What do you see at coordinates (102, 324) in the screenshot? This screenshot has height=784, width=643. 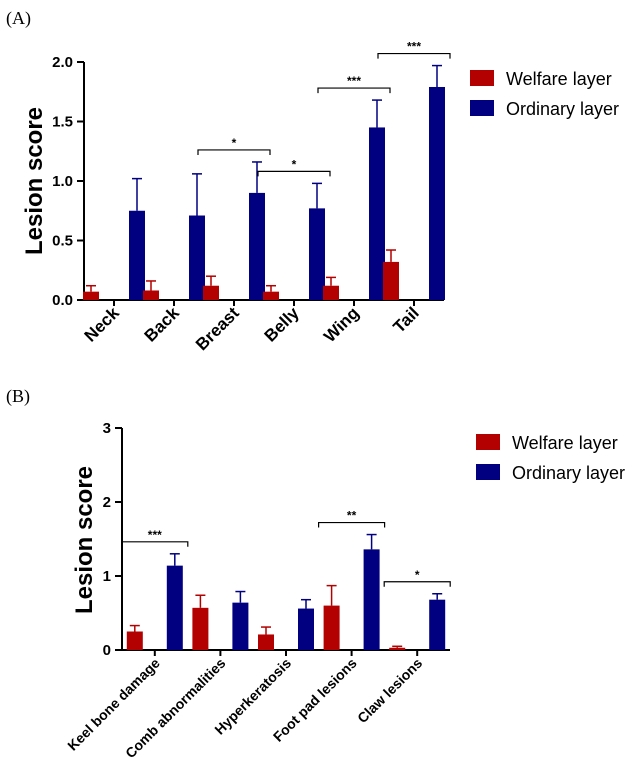 I see `x-tick-label: Neck` at bounding box center [102, 324].